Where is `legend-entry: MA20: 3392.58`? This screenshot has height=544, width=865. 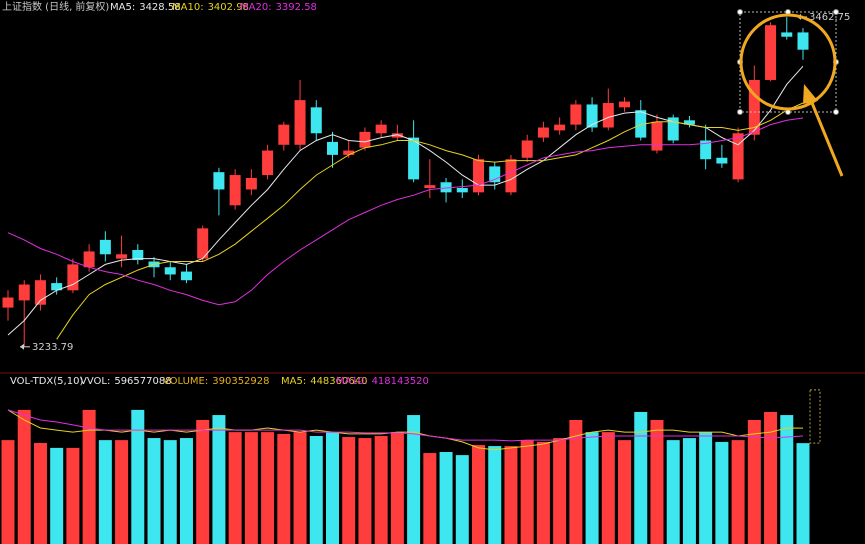
legend-entry: MA20: 3392.58 is located at coordinates (278, 7).